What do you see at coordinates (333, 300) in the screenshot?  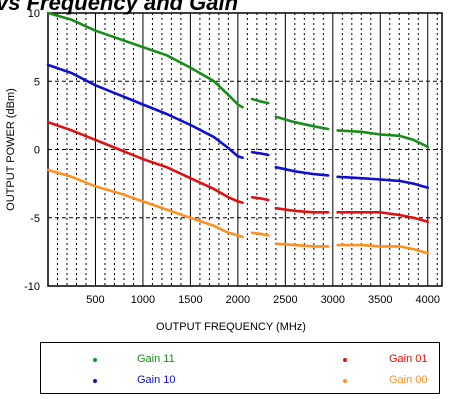 I see `x-tick-label: 3000` at bounding box center [333, 300].